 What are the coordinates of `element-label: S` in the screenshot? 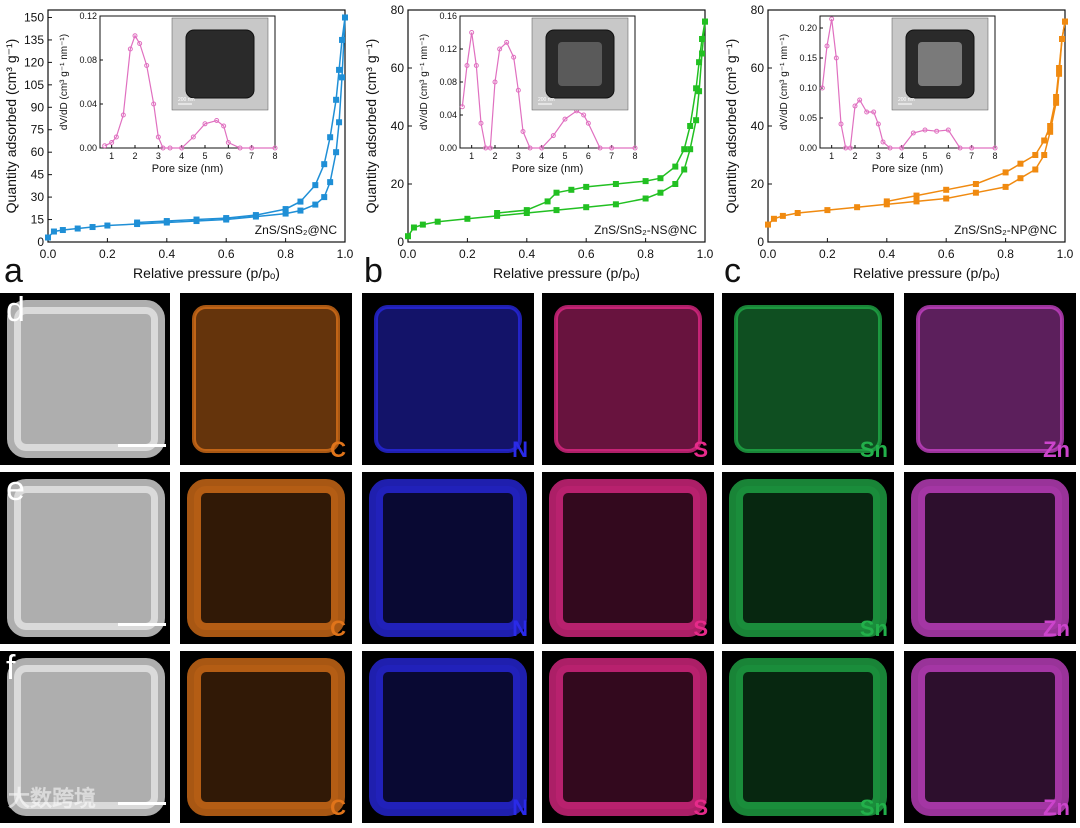 It's located at (700, 449).